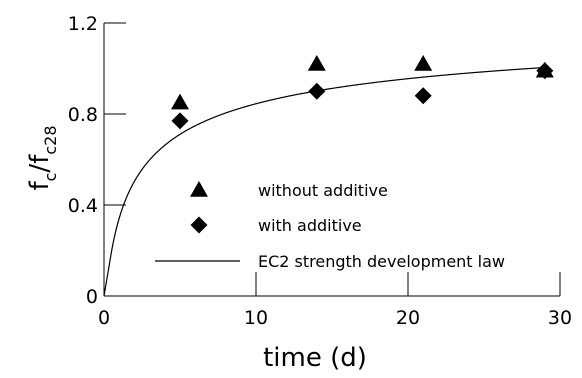 The width and height of the screenshot is (582, 378). What do you see at coordinates (310, 225) in the screenshot?
I see `legend-label: with additive` at bounding box center [310, 225].